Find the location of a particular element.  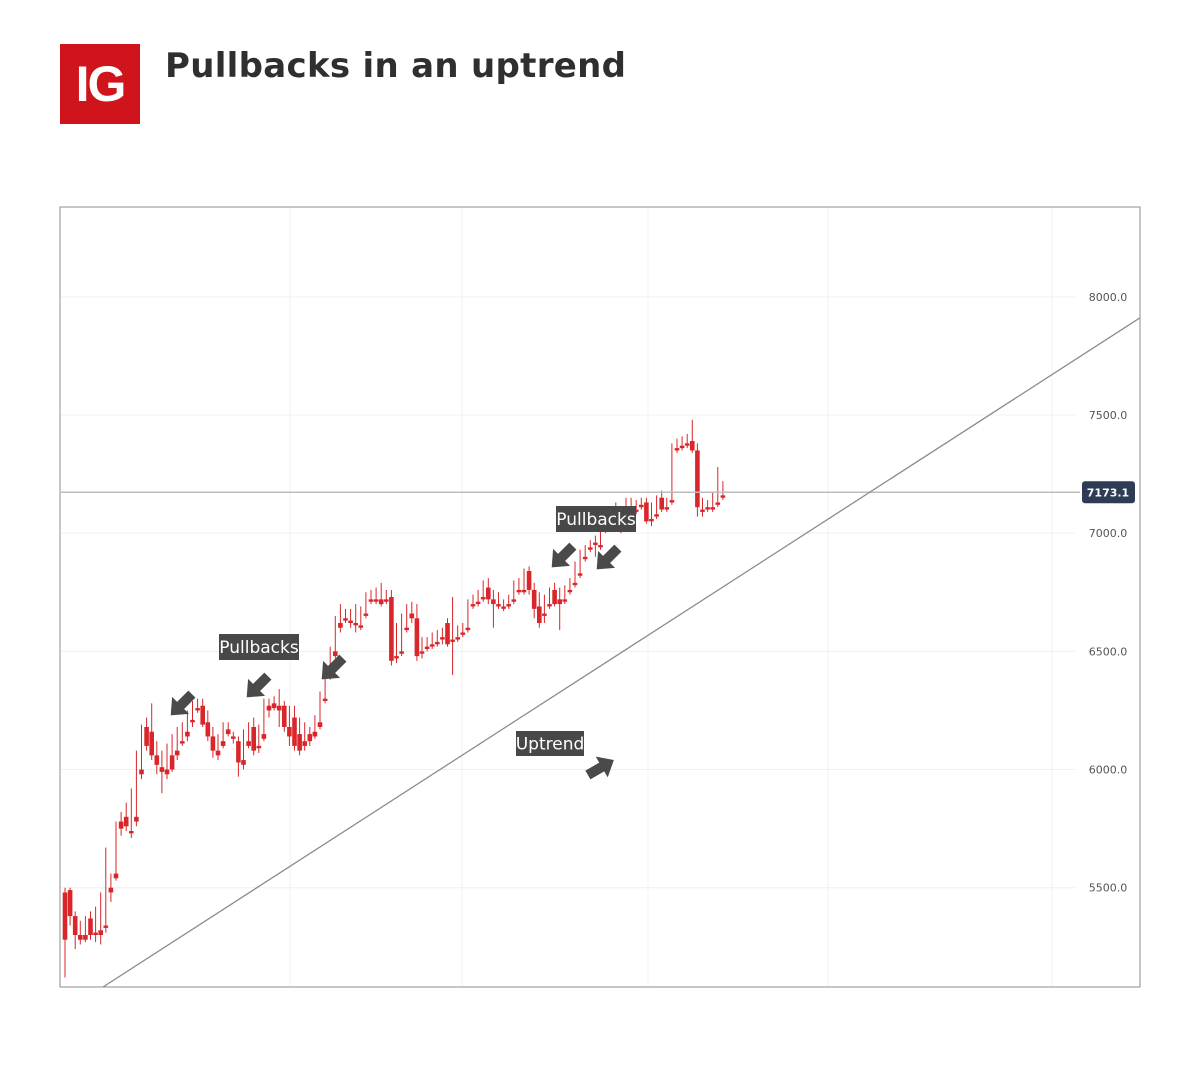

current-price-badge is located at coordinates (1108, 492).